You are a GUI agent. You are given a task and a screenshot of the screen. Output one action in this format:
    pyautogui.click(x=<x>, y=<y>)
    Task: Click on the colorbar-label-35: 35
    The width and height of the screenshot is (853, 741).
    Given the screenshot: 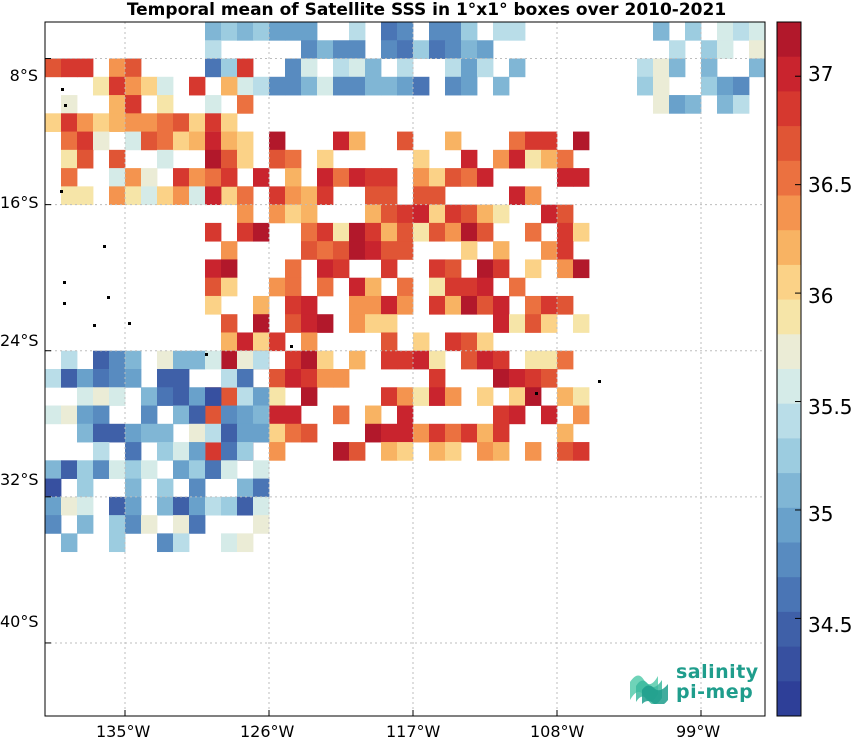 What is the action you would take?
    pyautogui.click(x=821, y=514)
    